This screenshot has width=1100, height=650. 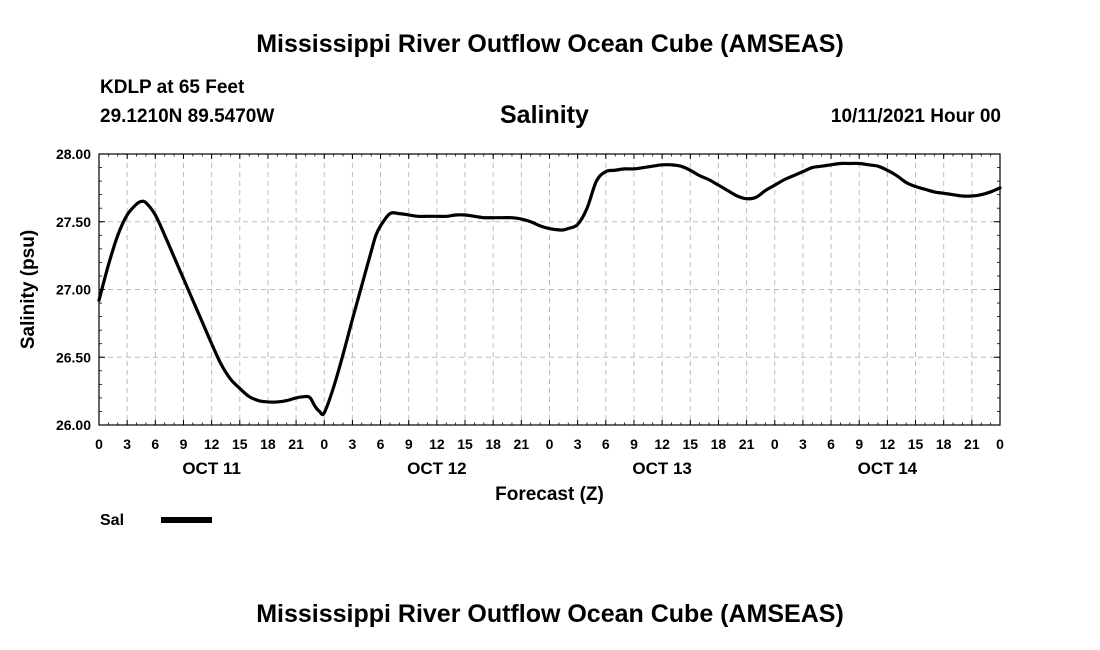 I want to click on day-label: OCT 13, so click(x=662, y=468).